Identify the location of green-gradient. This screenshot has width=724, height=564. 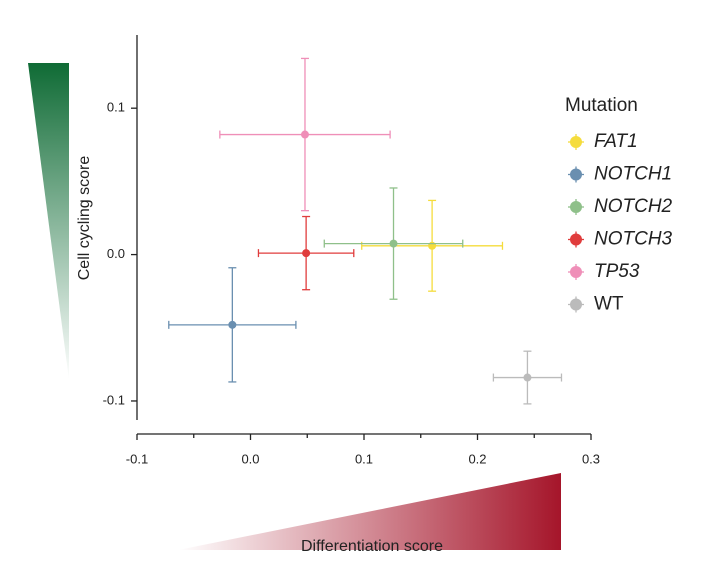
(48, 221).